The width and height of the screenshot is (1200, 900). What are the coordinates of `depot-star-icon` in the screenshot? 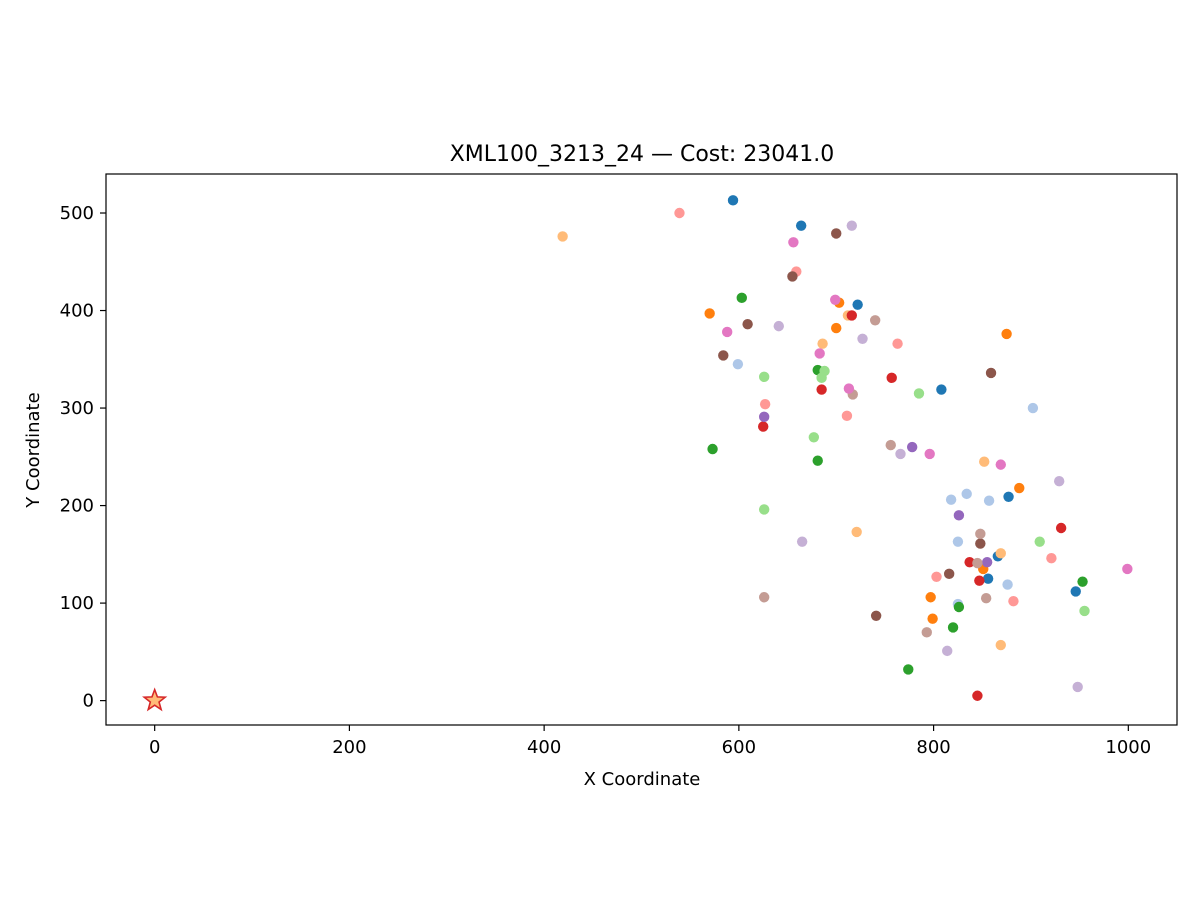 It's located at (155, 699).